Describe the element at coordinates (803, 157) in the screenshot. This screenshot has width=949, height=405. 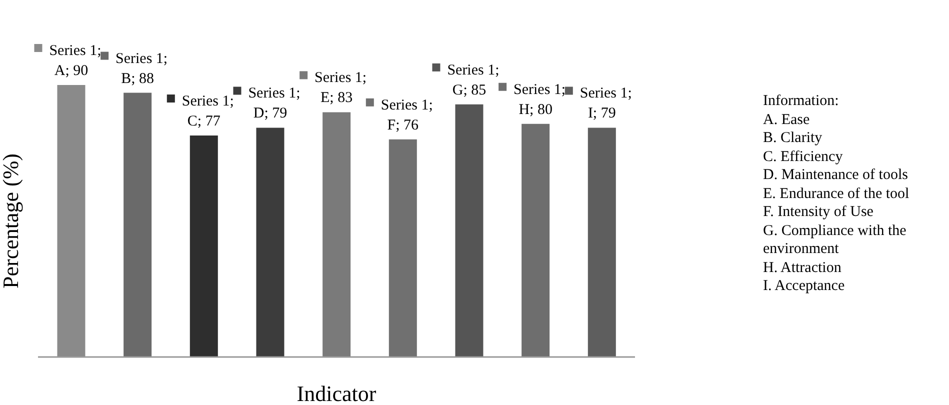
I see `text: C. Efficiency` at that location.